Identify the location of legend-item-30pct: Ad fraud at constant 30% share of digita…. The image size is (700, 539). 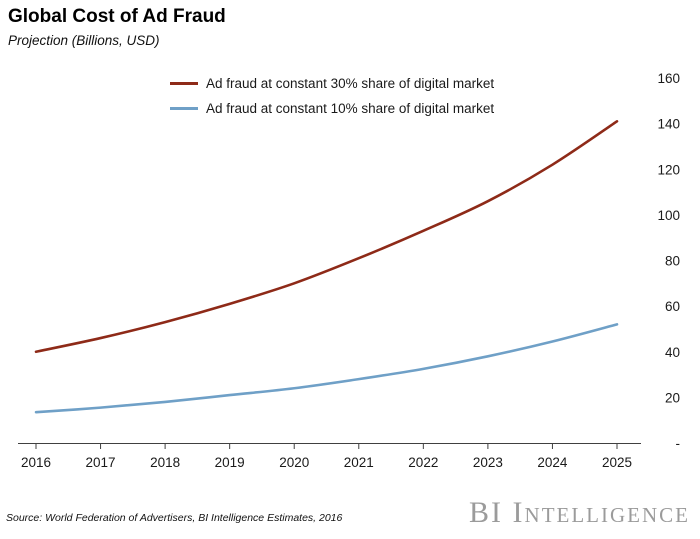
(332, 83).